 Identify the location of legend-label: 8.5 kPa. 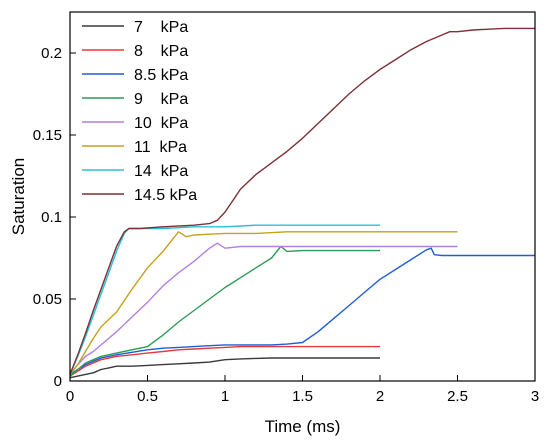
(161, 75).